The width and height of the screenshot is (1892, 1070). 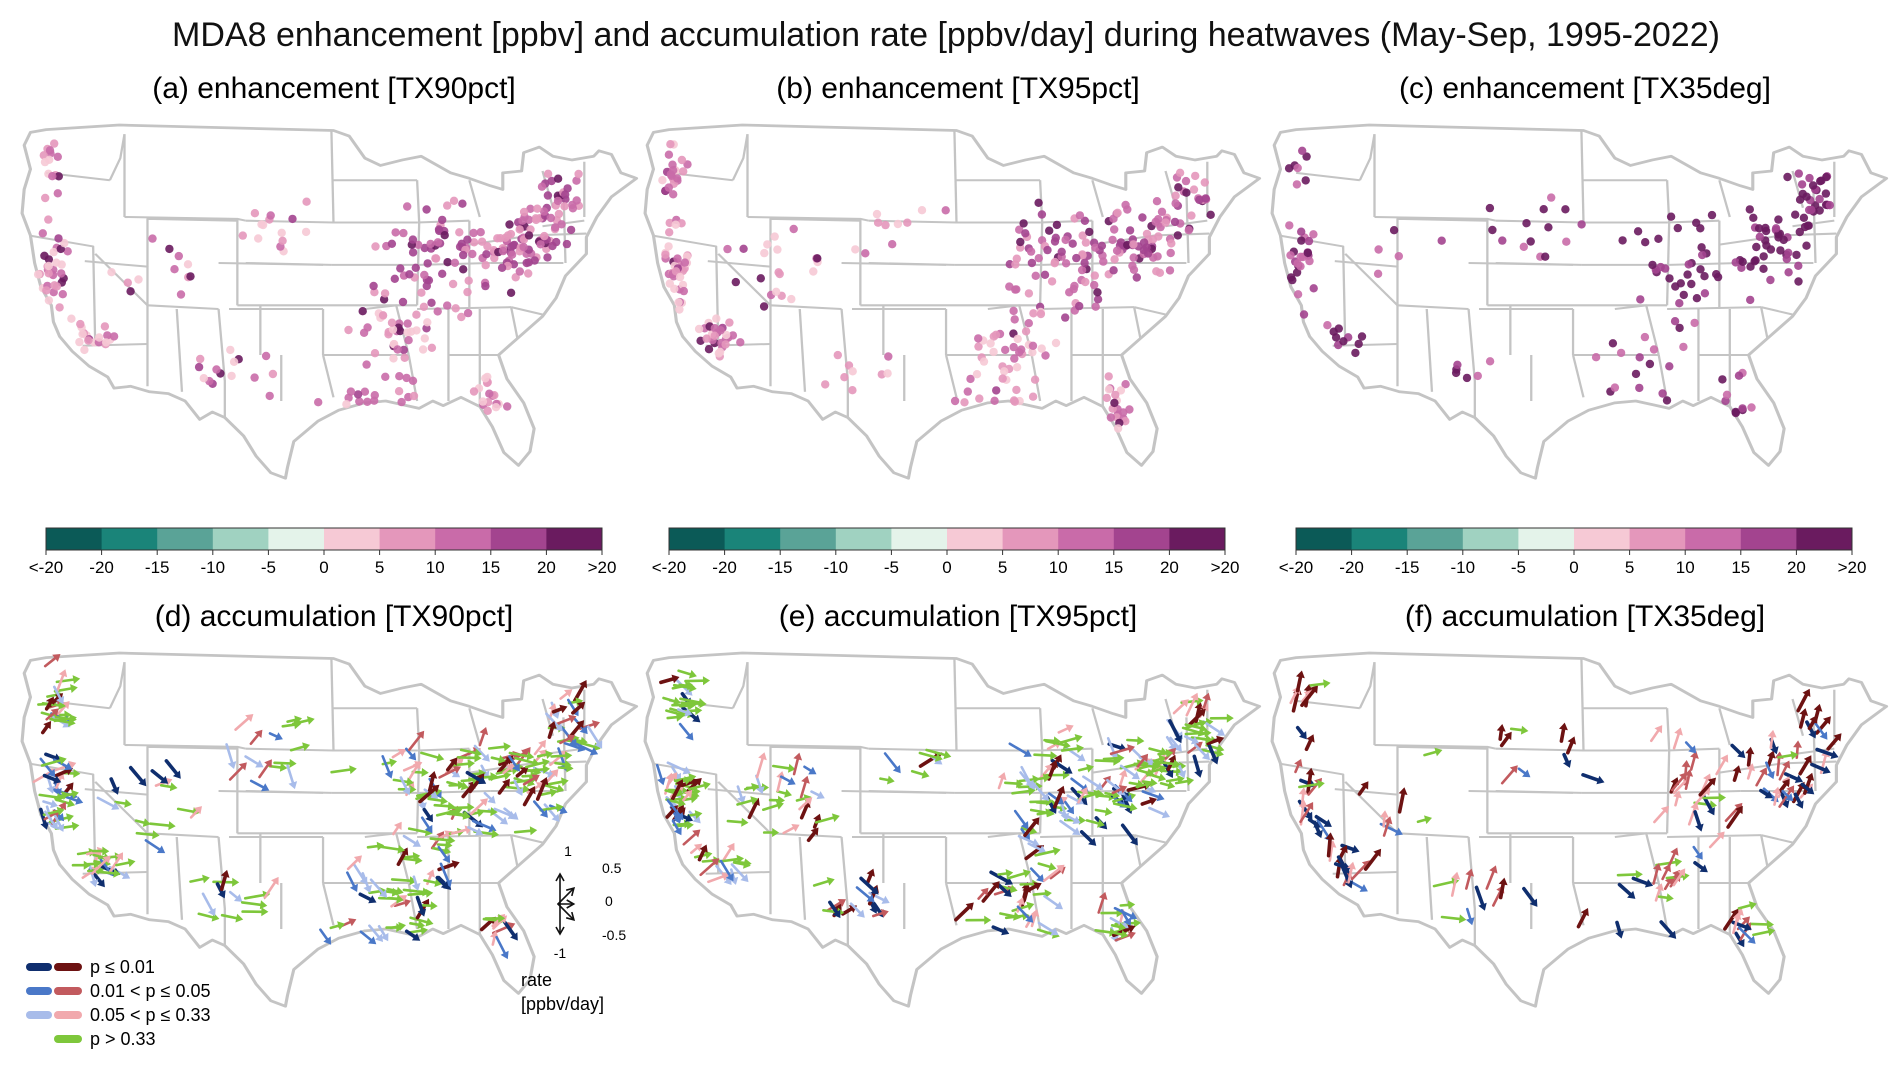 What do you see at coordinates (571, 904) in the screenshot?
I see `scale-key-arrowhead` at bounding box center [571, 904].